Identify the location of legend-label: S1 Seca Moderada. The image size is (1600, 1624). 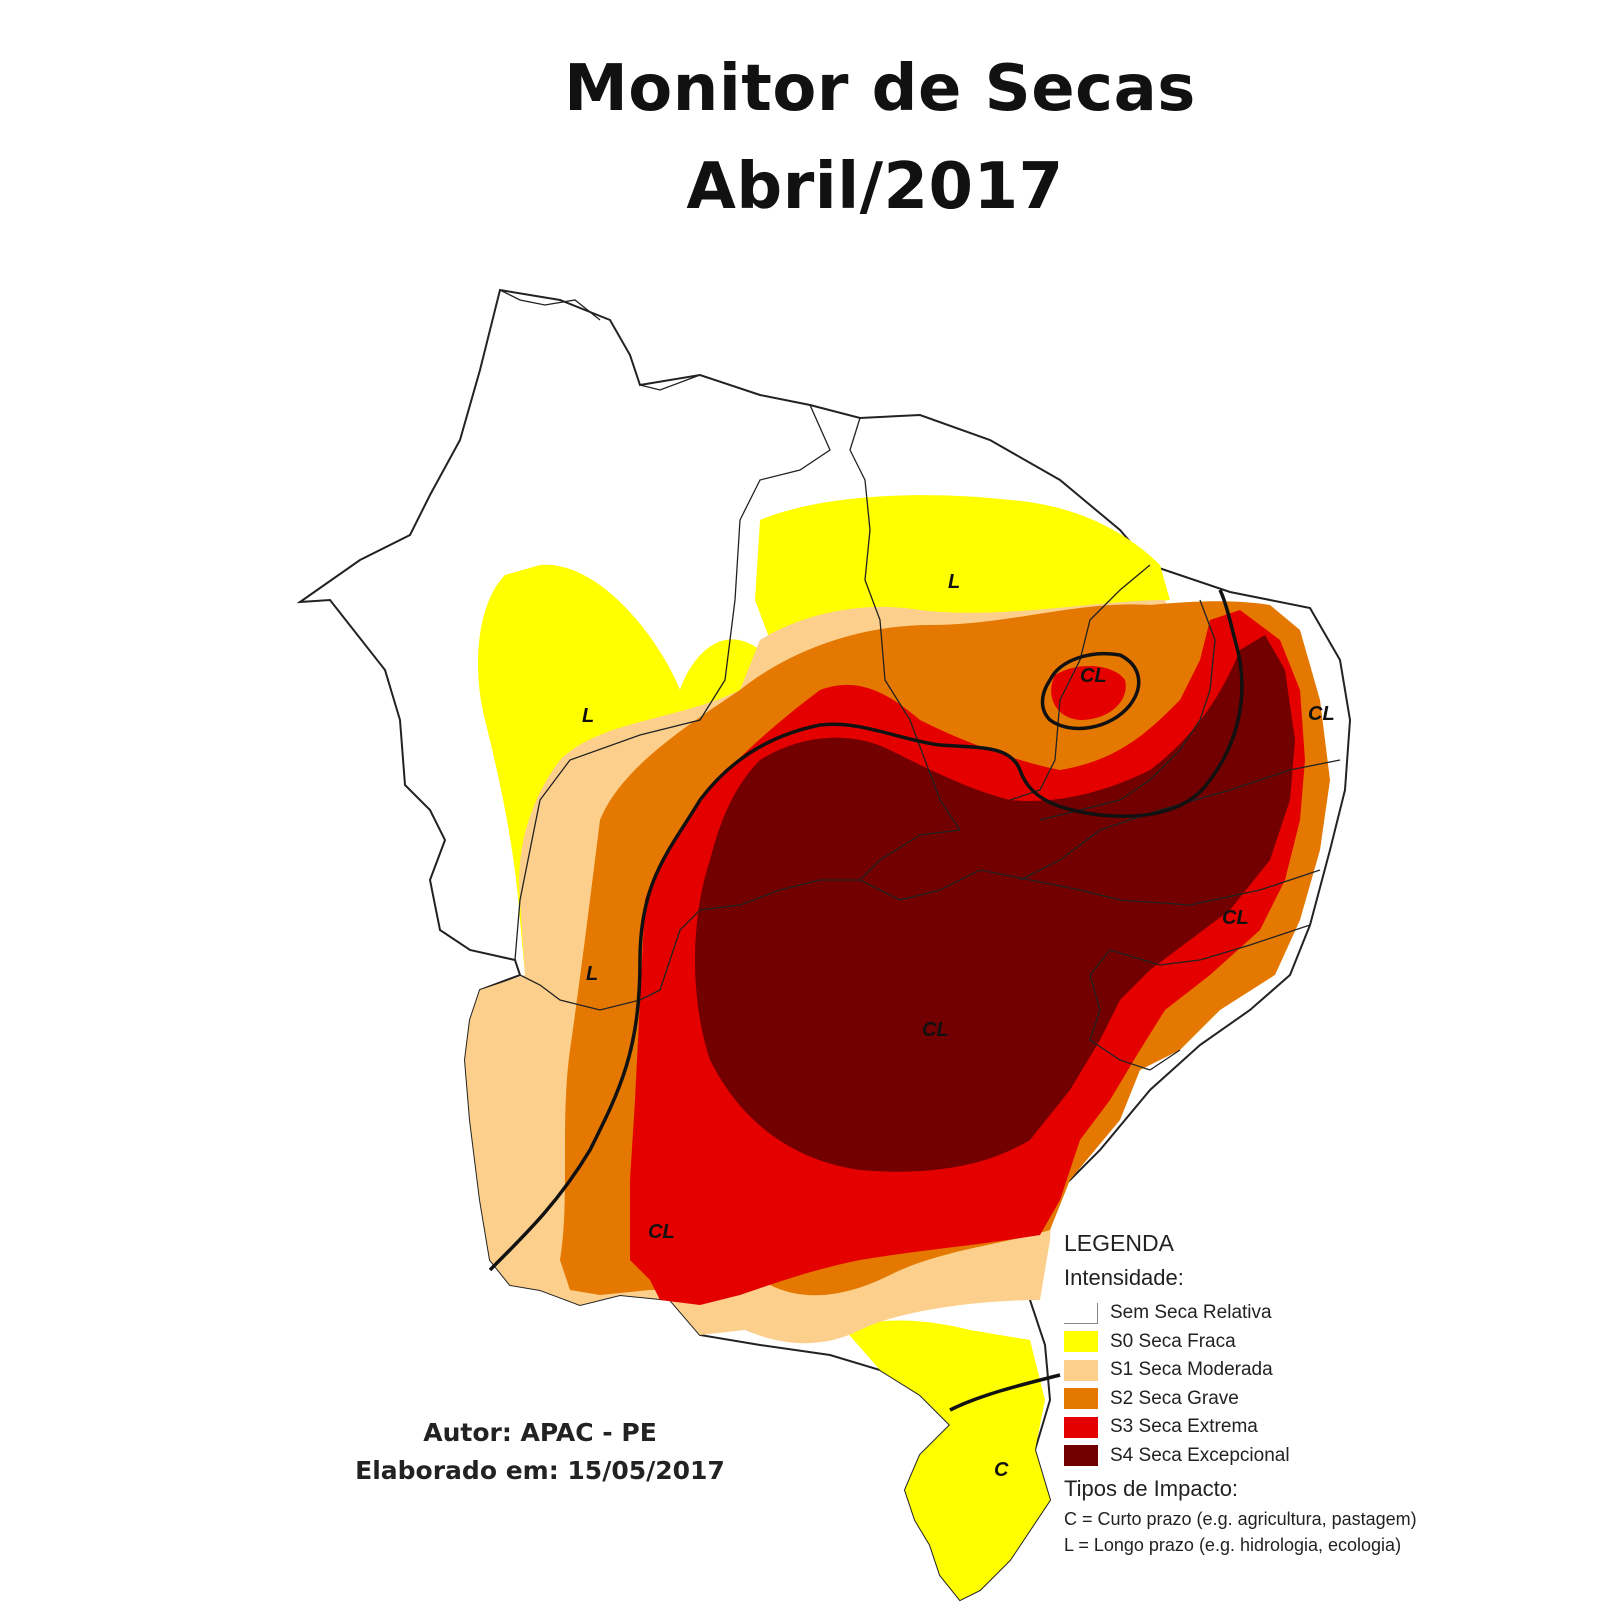
(1191, 1370).